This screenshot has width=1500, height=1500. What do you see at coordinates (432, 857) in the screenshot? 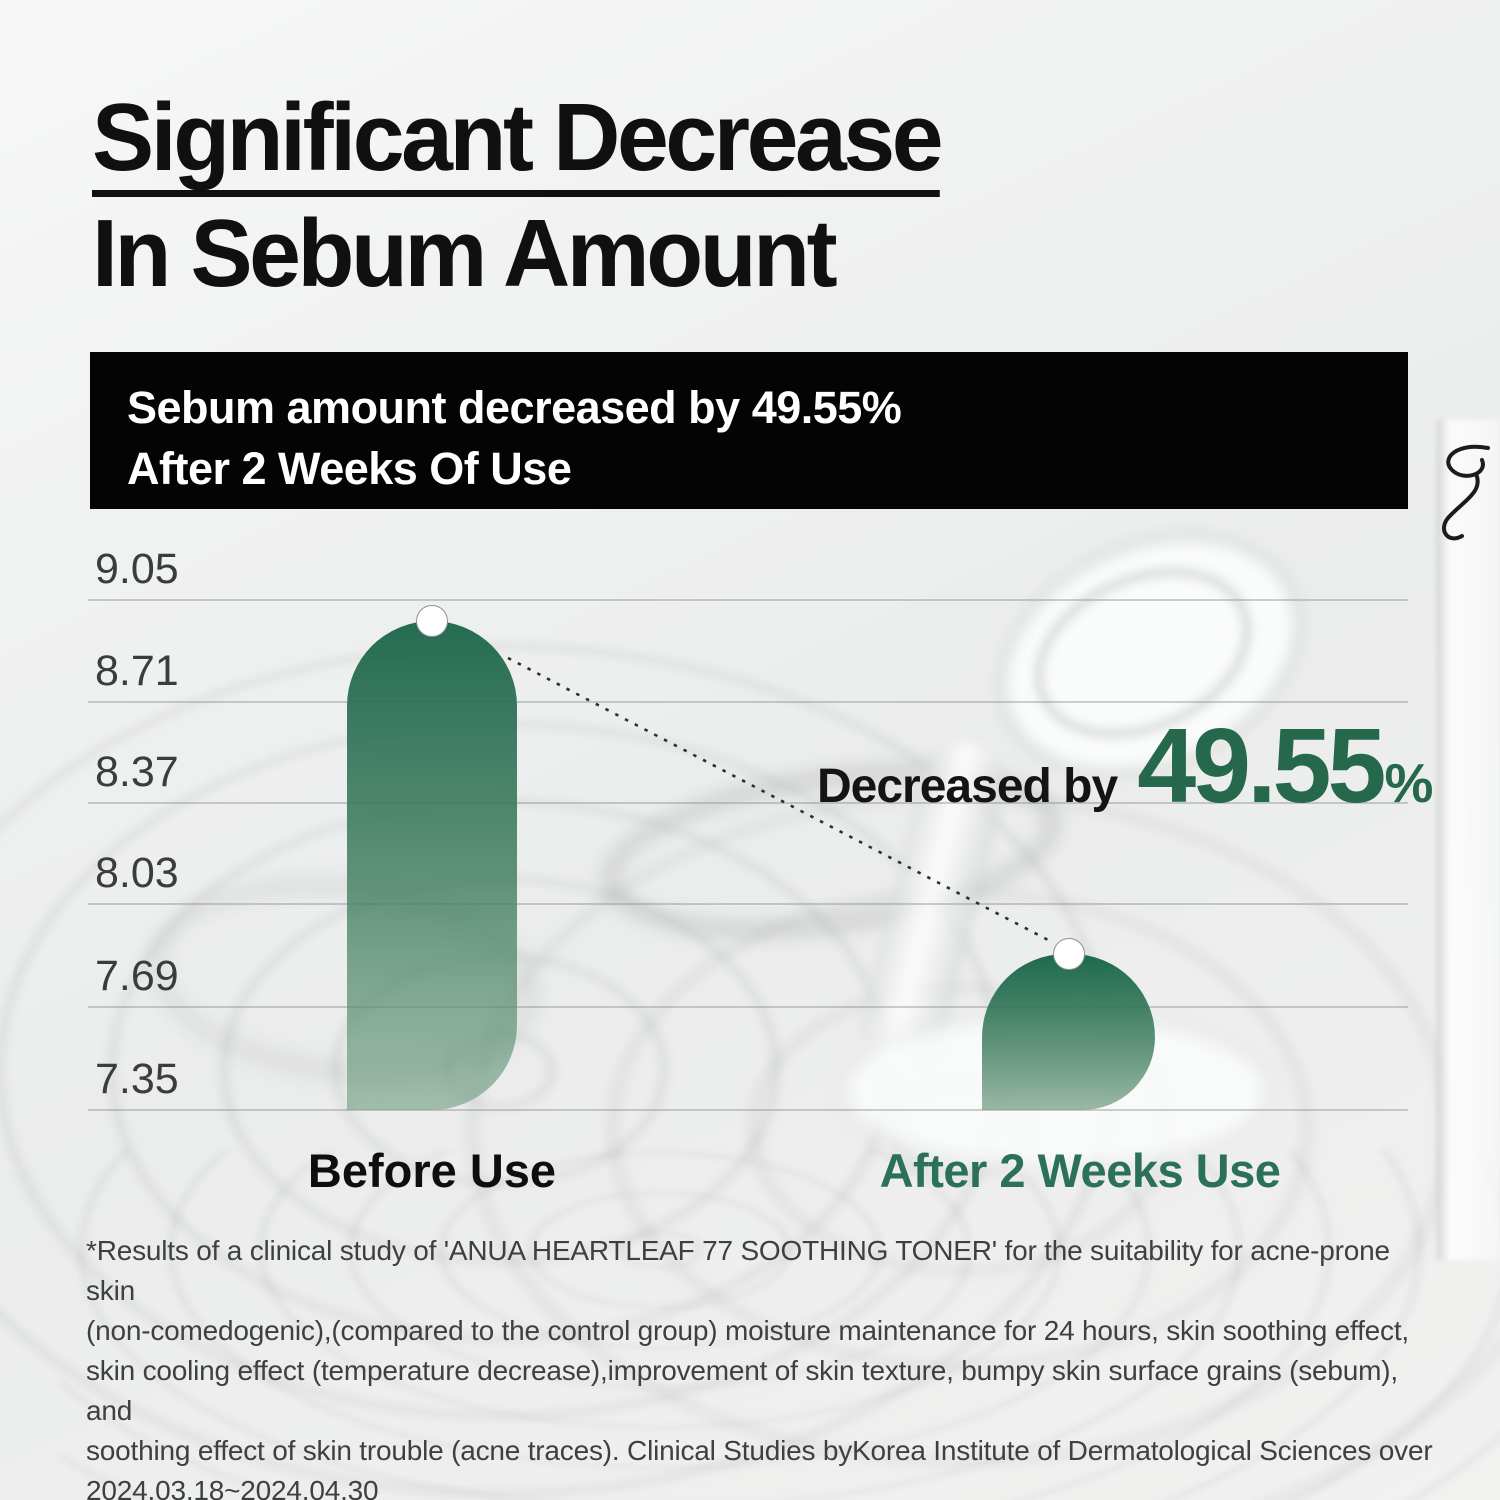
I see `bar-before-use` at bounding box center [432, 857].